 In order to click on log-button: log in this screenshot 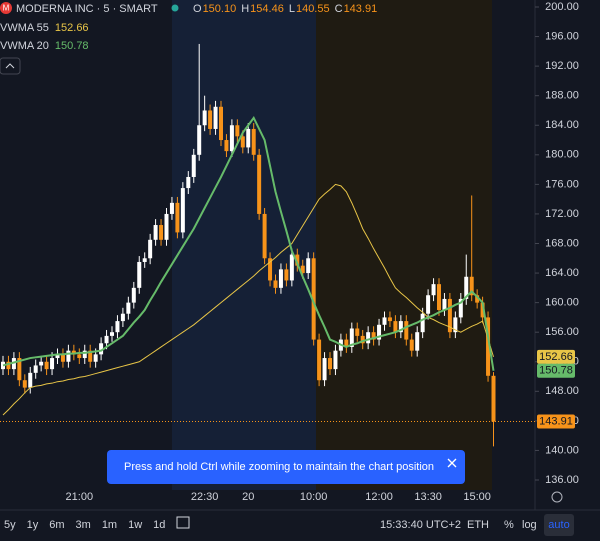, I will do `click(529, 525)`.